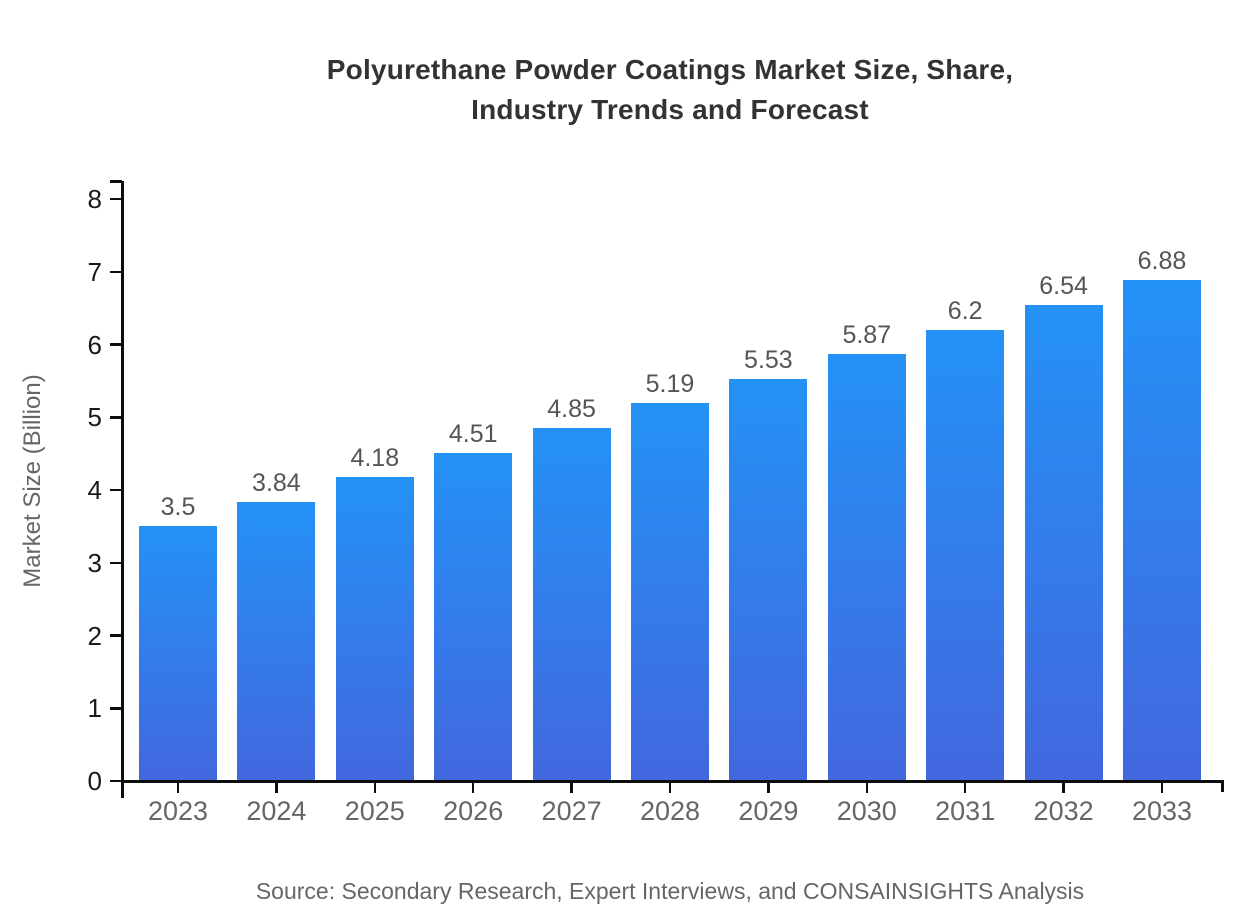  I want to click on x-tick-label: 2033, so click(1162, 811).